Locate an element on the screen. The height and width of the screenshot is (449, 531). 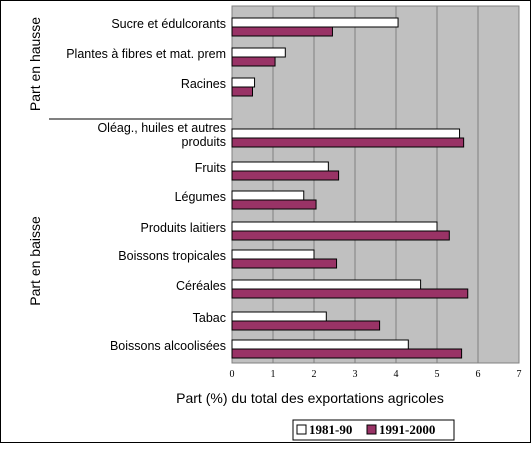
x-tick-6: 6 is located at coordinates (478, 374).